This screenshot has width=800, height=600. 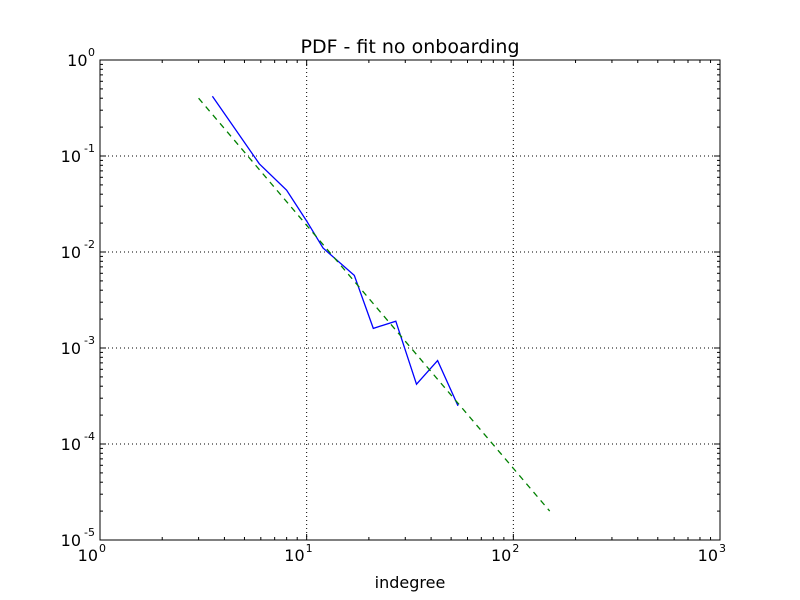 I want to click on x-tick-labels: 10 0 10 1 10 2 10 3, so click(x=402, y=553).